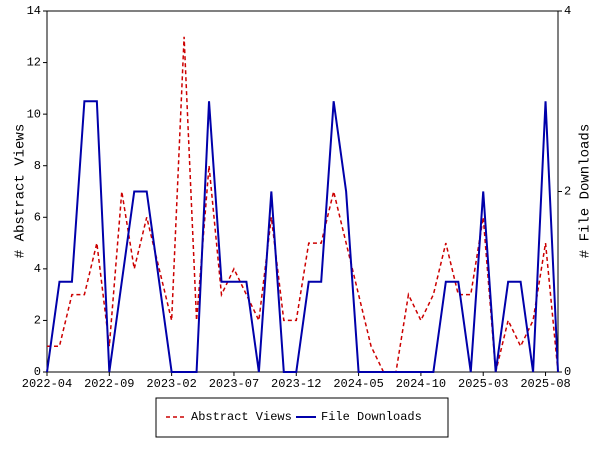 This screenshot has width=600, height=455. Describe the element at coordinates (567, 11) in the screenshot. I see `y2-tick-label: 4` at that location.